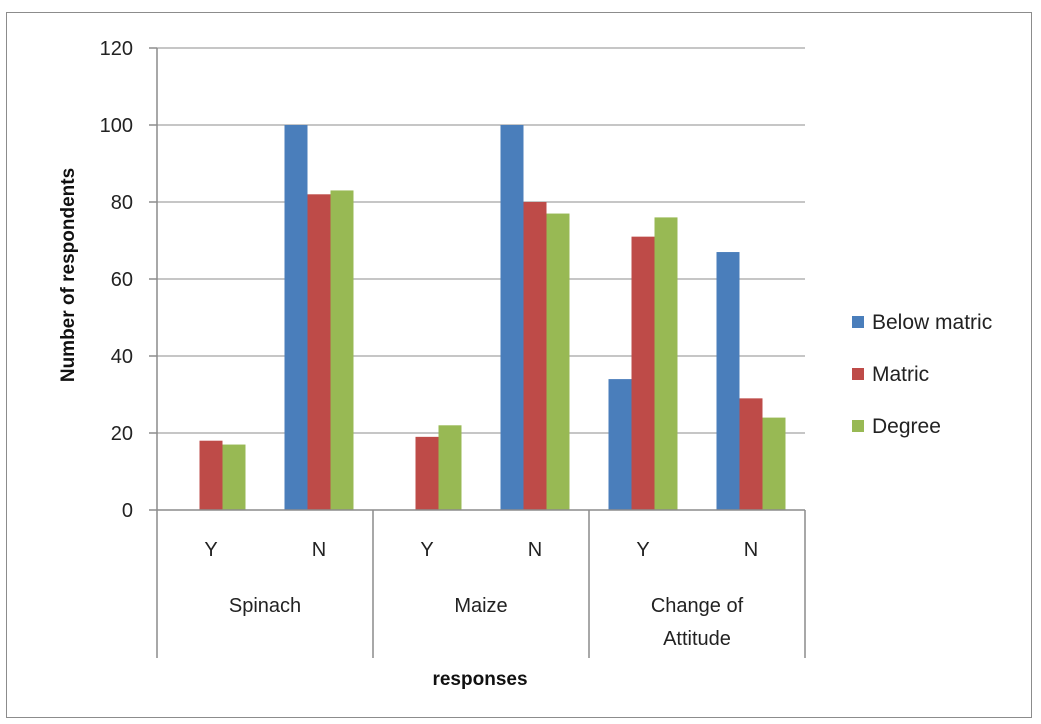 The height and width of the screenshot is (724, 1041). Describe the element at coordinates (479, 679) in the screenshot. I see `x-axis-title: responses` at that location.